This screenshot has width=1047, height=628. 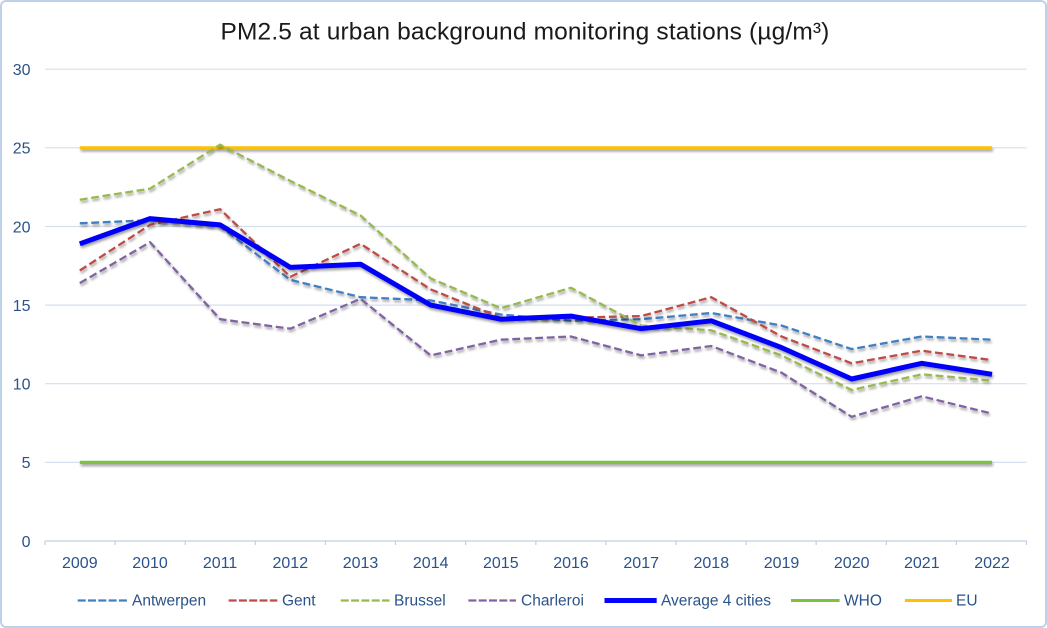 I want to click on svg-text: Average 4 cities, so click(x=716, y=601).